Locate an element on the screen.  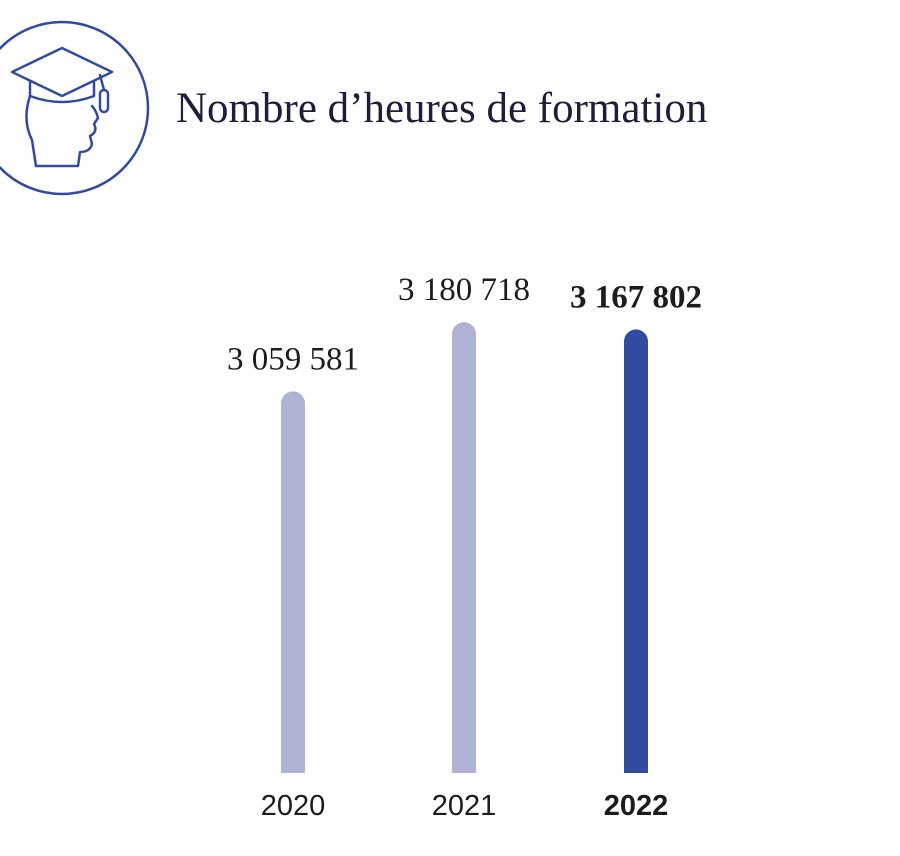
x-tick-label: 2020 is located at coordinates (293, 806).